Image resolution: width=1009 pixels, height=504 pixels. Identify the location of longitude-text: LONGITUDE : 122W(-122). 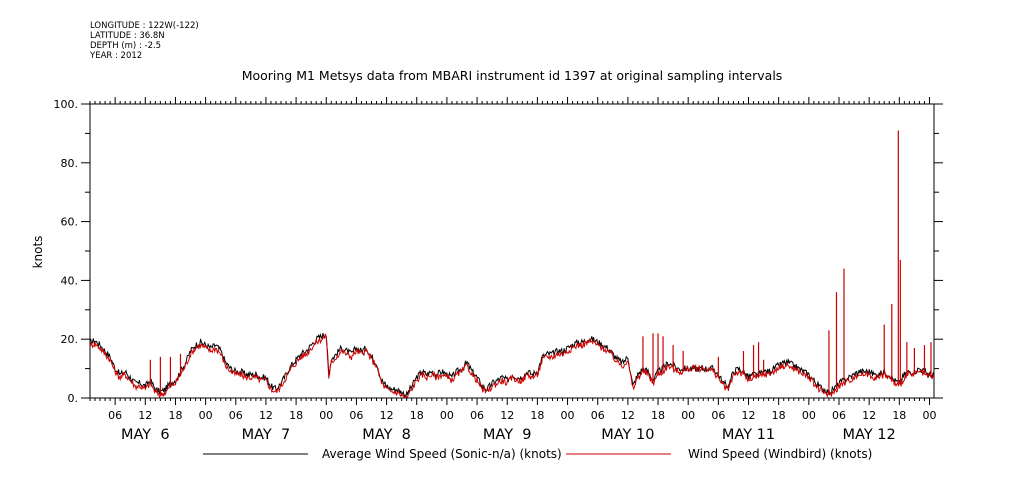
(144, 26).